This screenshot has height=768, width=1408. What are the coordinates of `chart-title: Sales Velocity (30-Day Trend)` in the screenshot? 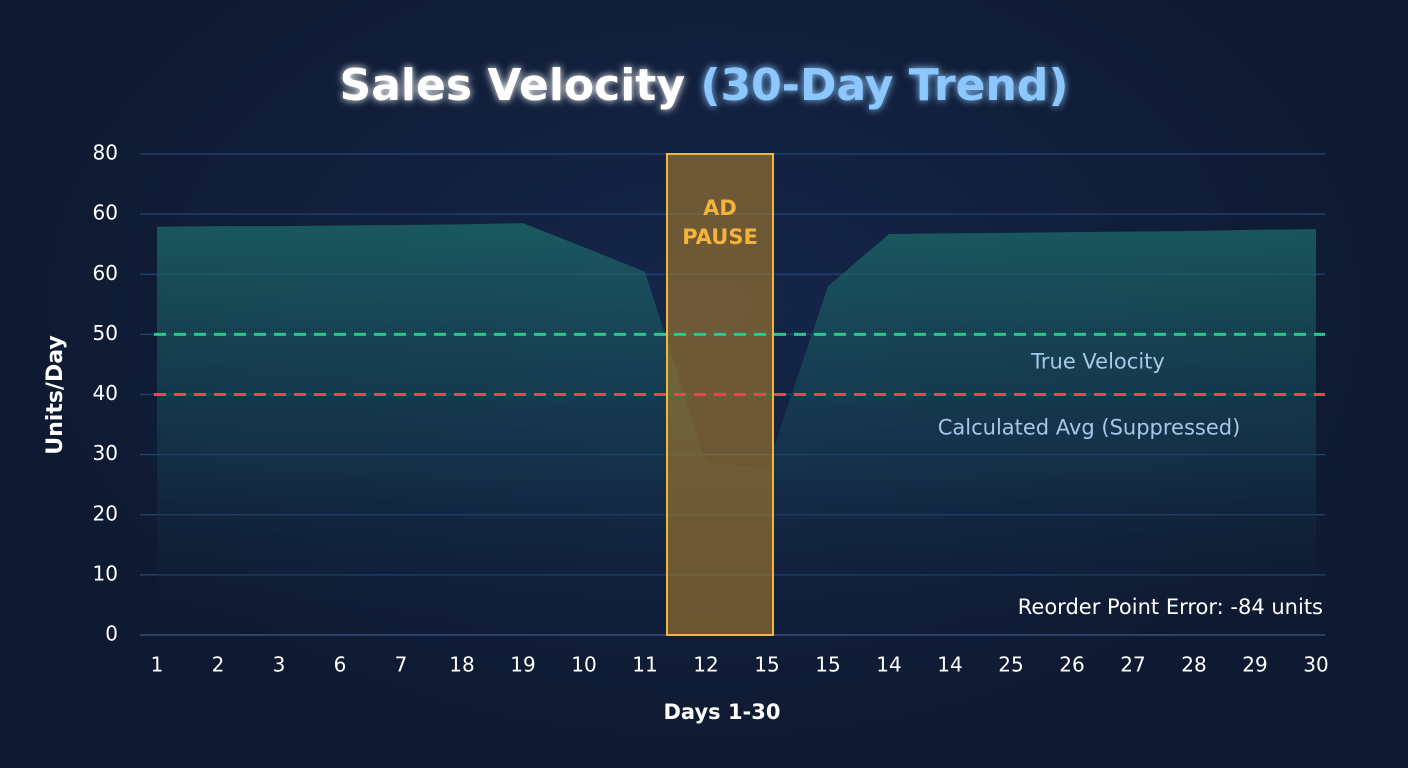 It's located at (704, 85).